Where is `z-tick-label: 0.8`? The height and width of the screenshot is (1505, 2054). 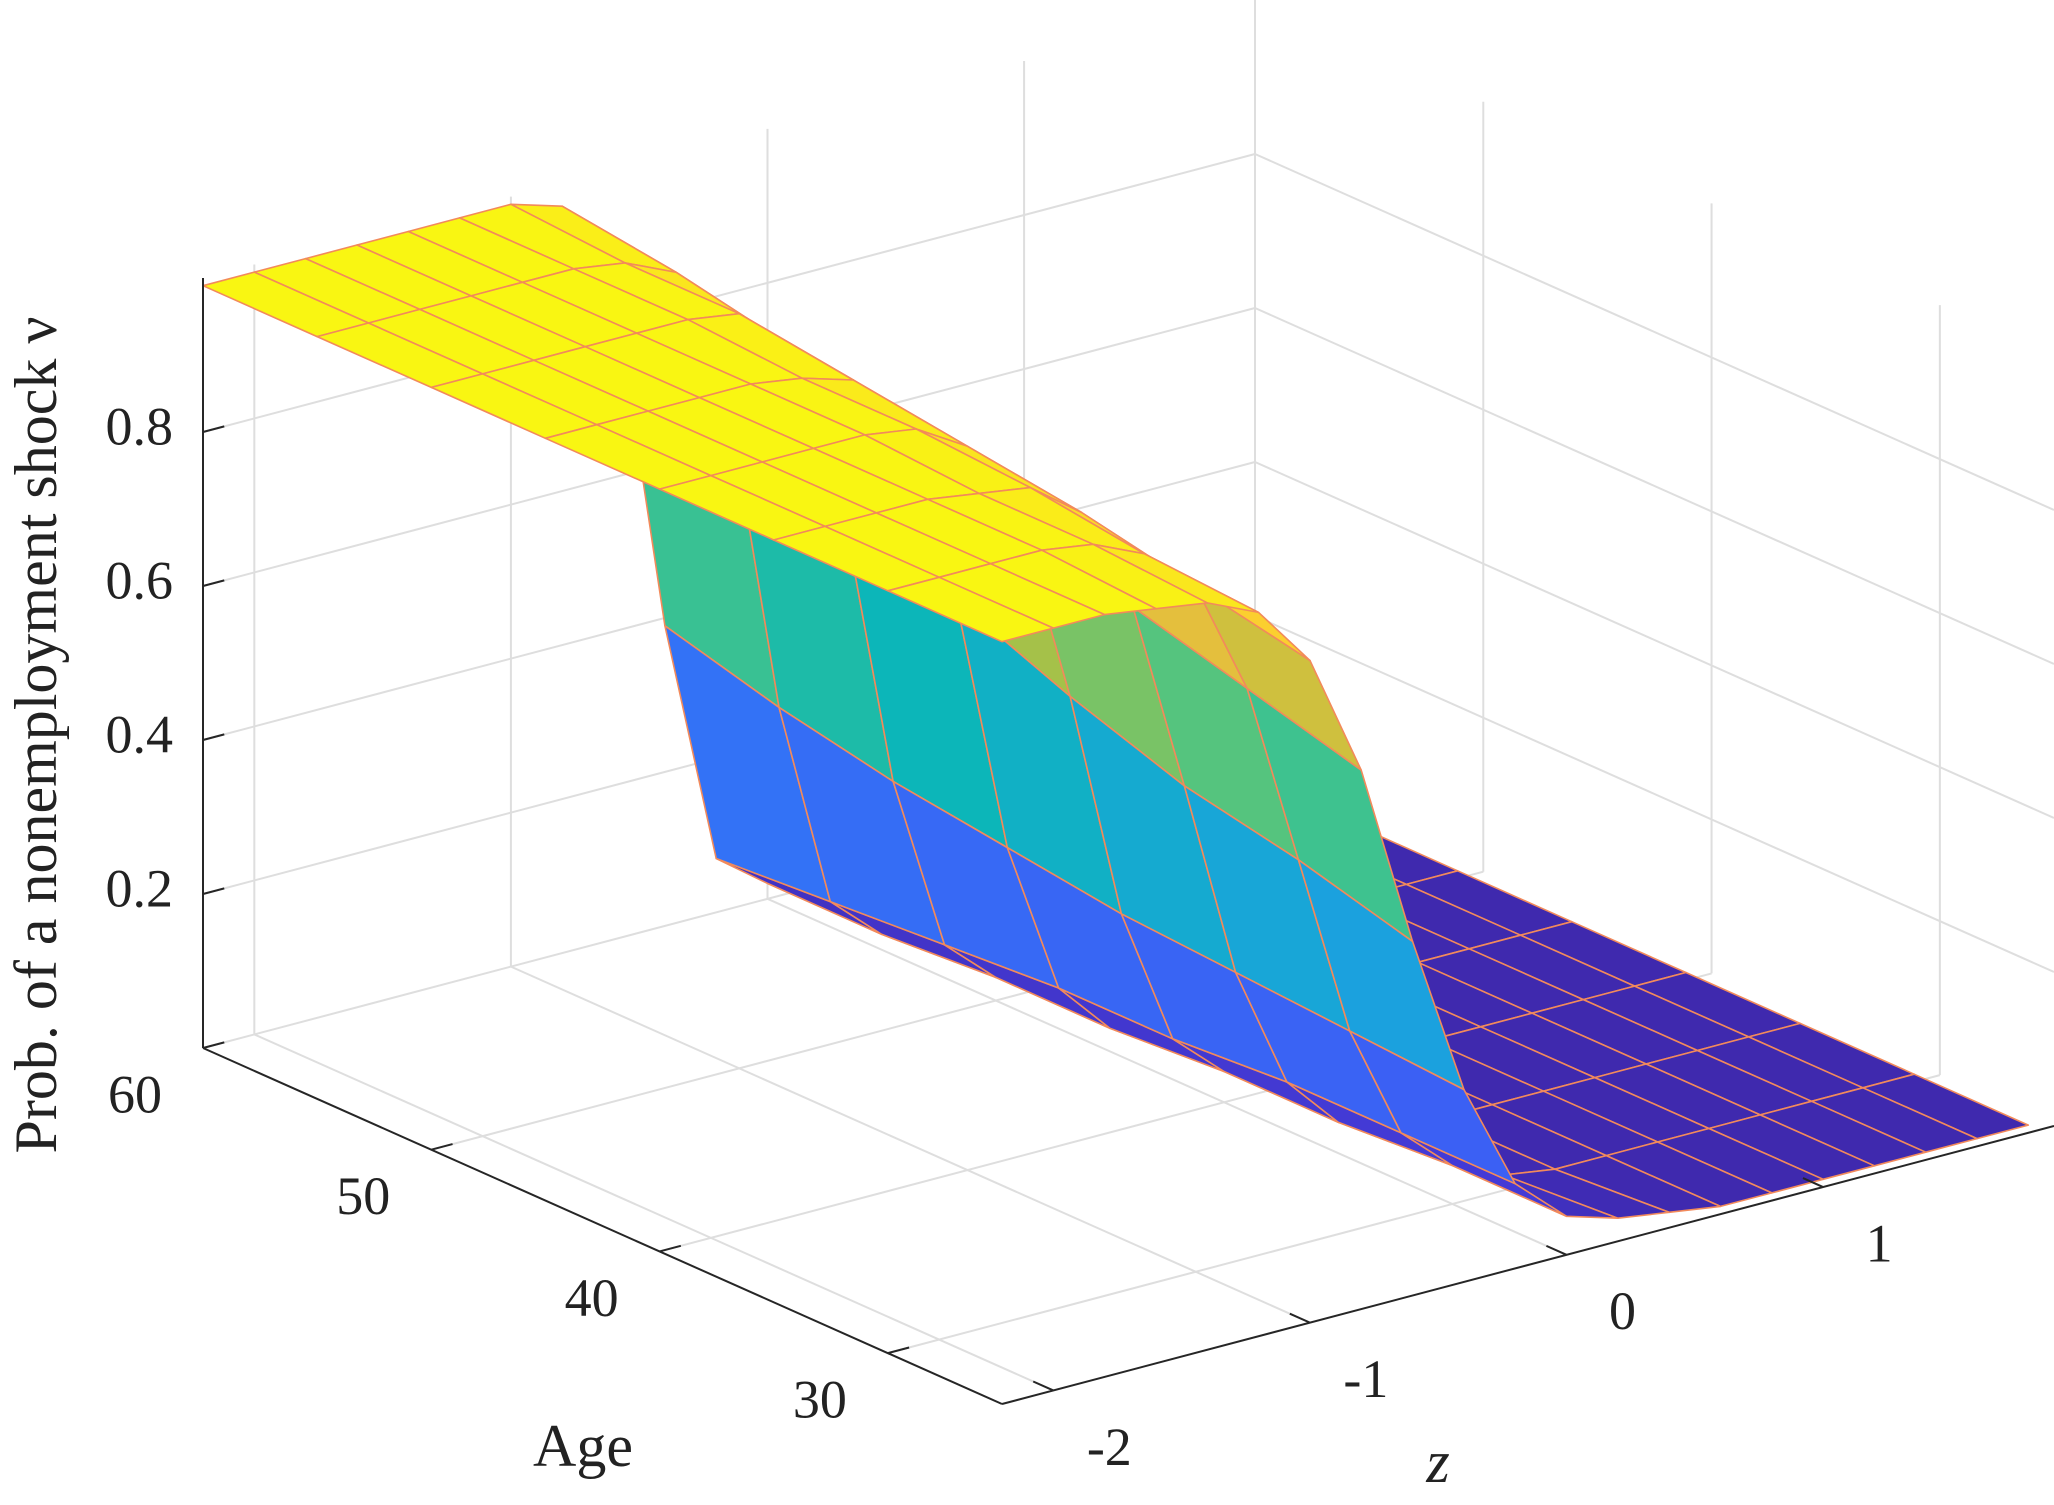 z-tick-label: 0.8 is located at coordinates (140, 426).